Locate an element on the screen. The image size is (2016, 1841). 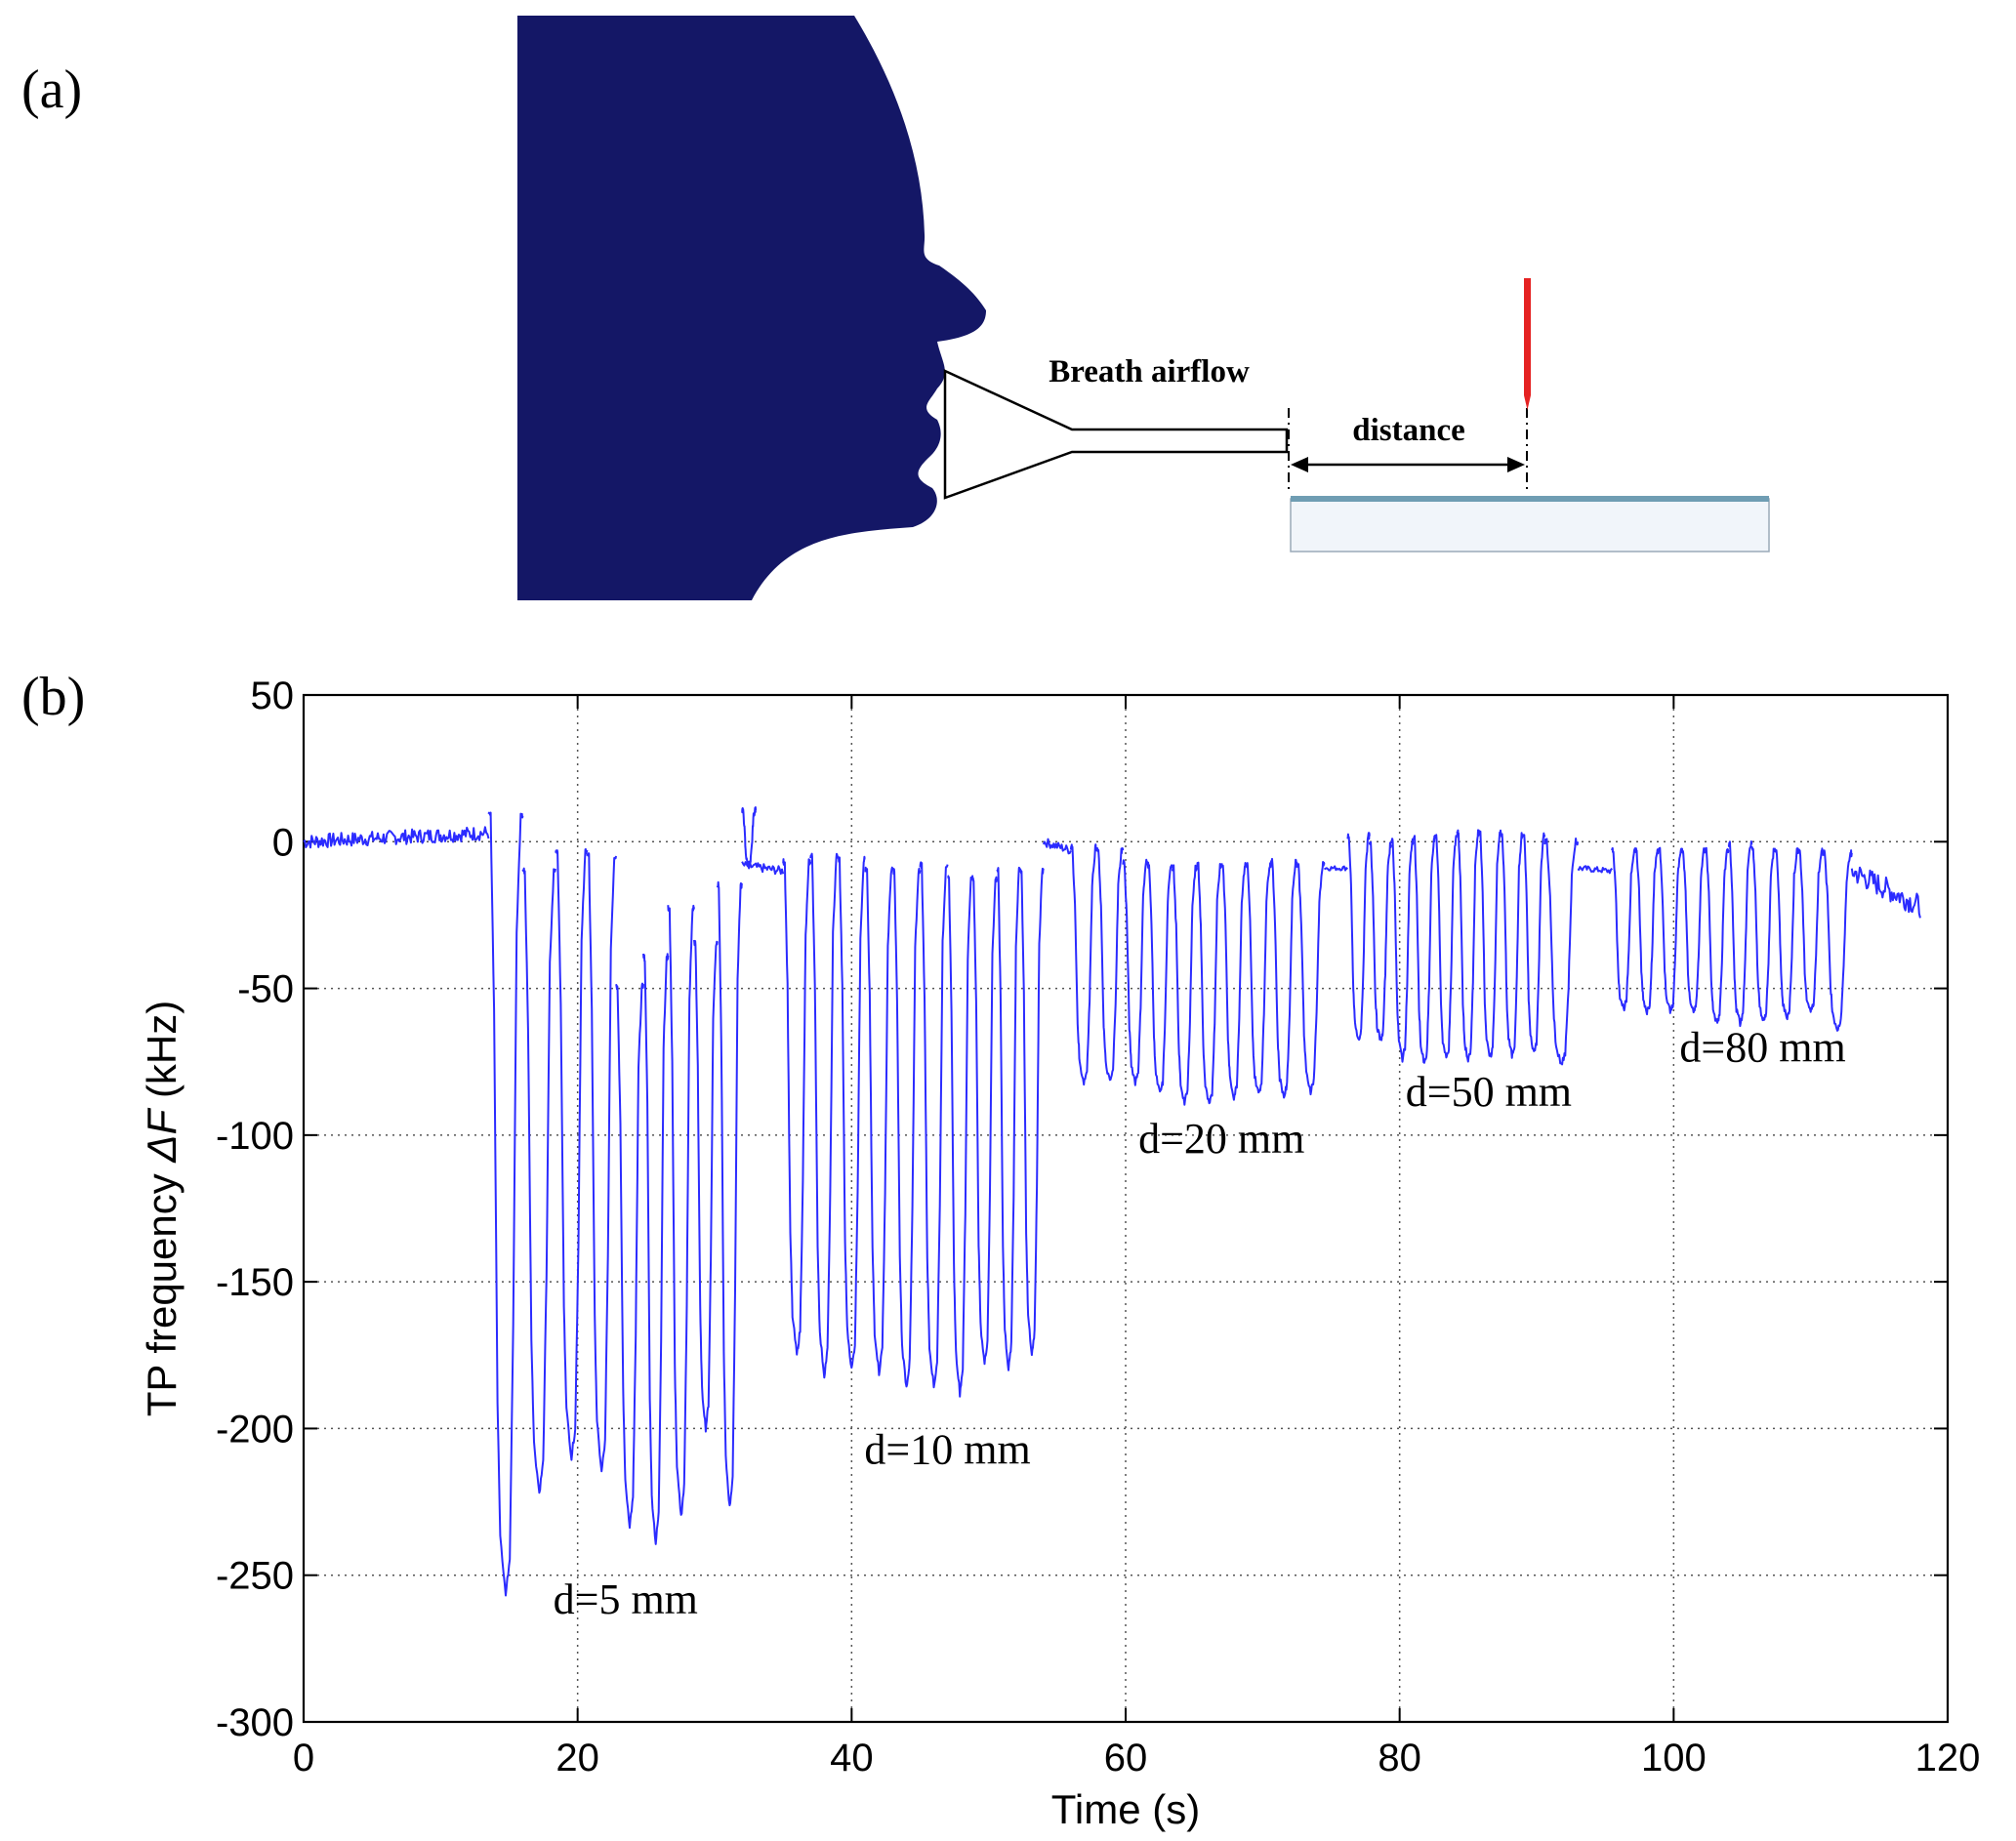
x-tick-label: 60 is located at coordinates (1126, 1758).